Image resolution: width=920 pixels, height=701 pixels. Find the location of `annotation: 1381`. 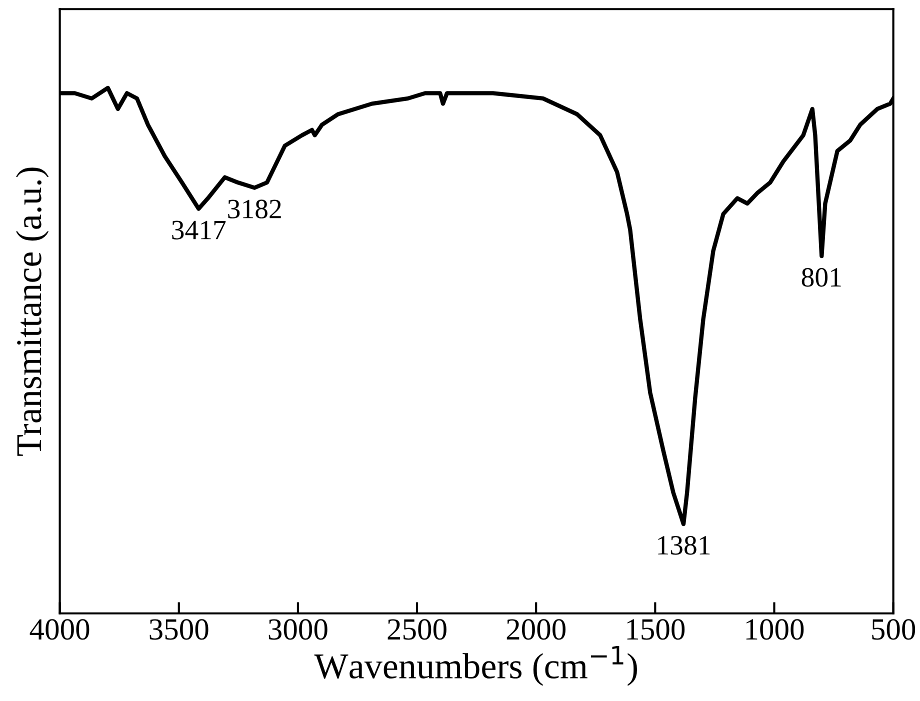

annotation: 1381 is located at coordinates (684, 545).